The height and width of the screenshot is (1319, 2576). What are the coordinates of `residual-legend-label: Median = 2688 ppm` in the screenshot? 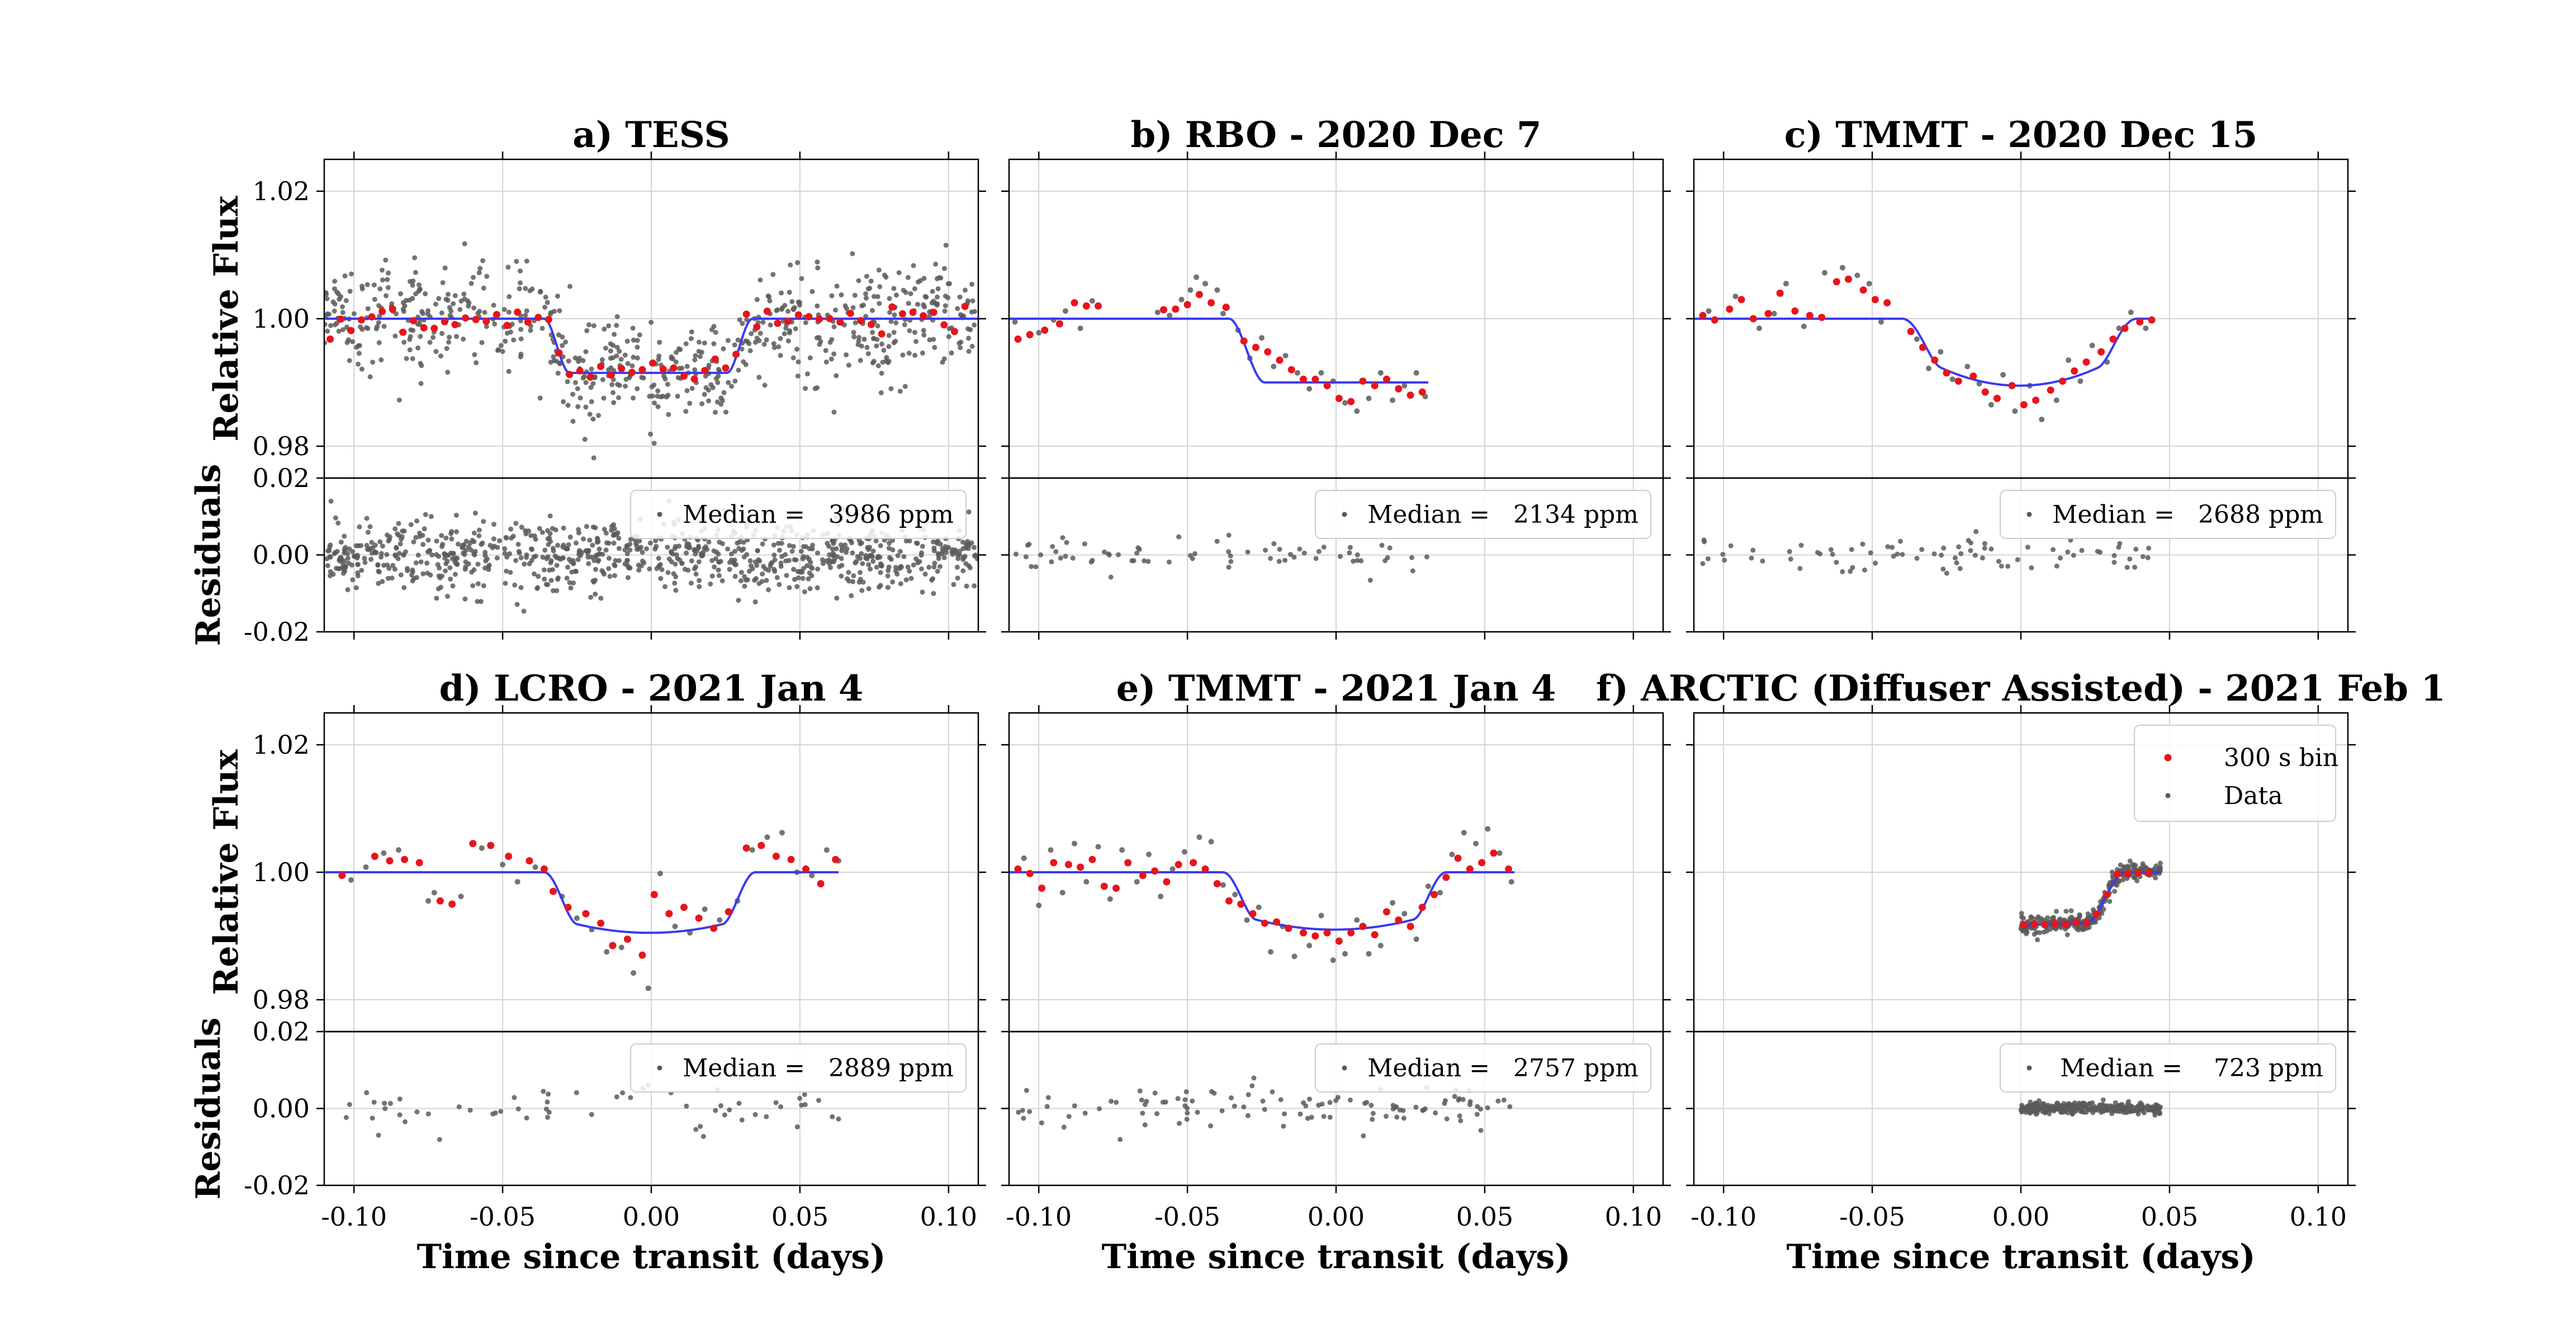 It's located at (2187, 514).